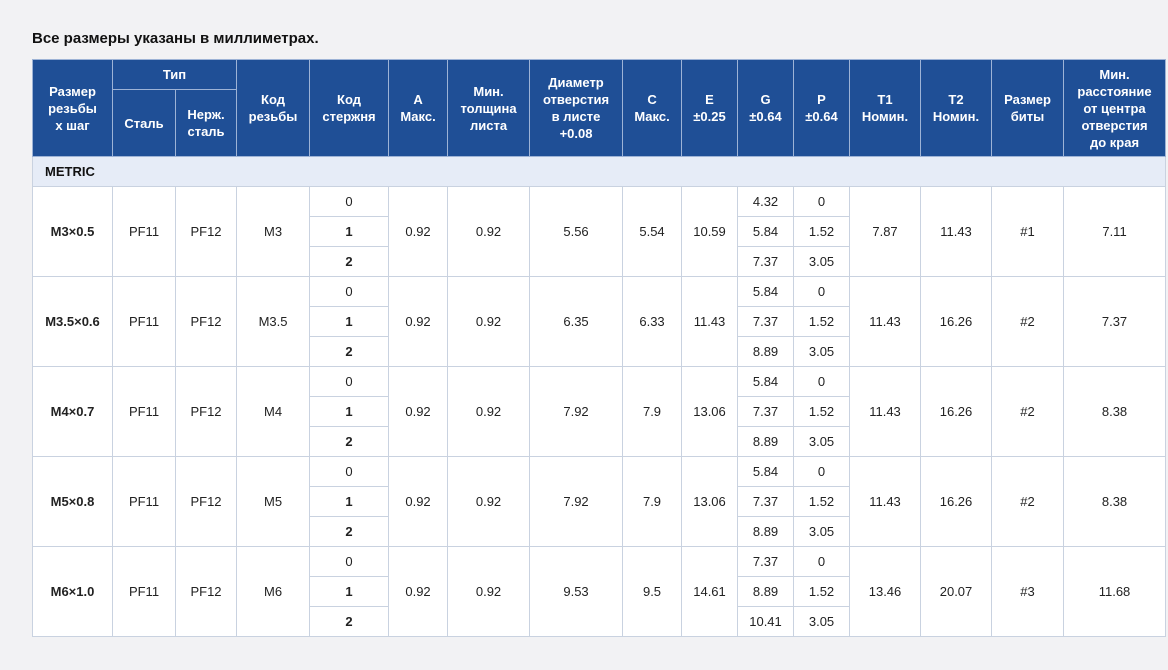 Image resolution: width=1168 pixels, height=670 pixels. What do you see at coordinates (710, 231) in the screenshot?
I see `e-cell: 10.59` at bounding box center [710, 231].